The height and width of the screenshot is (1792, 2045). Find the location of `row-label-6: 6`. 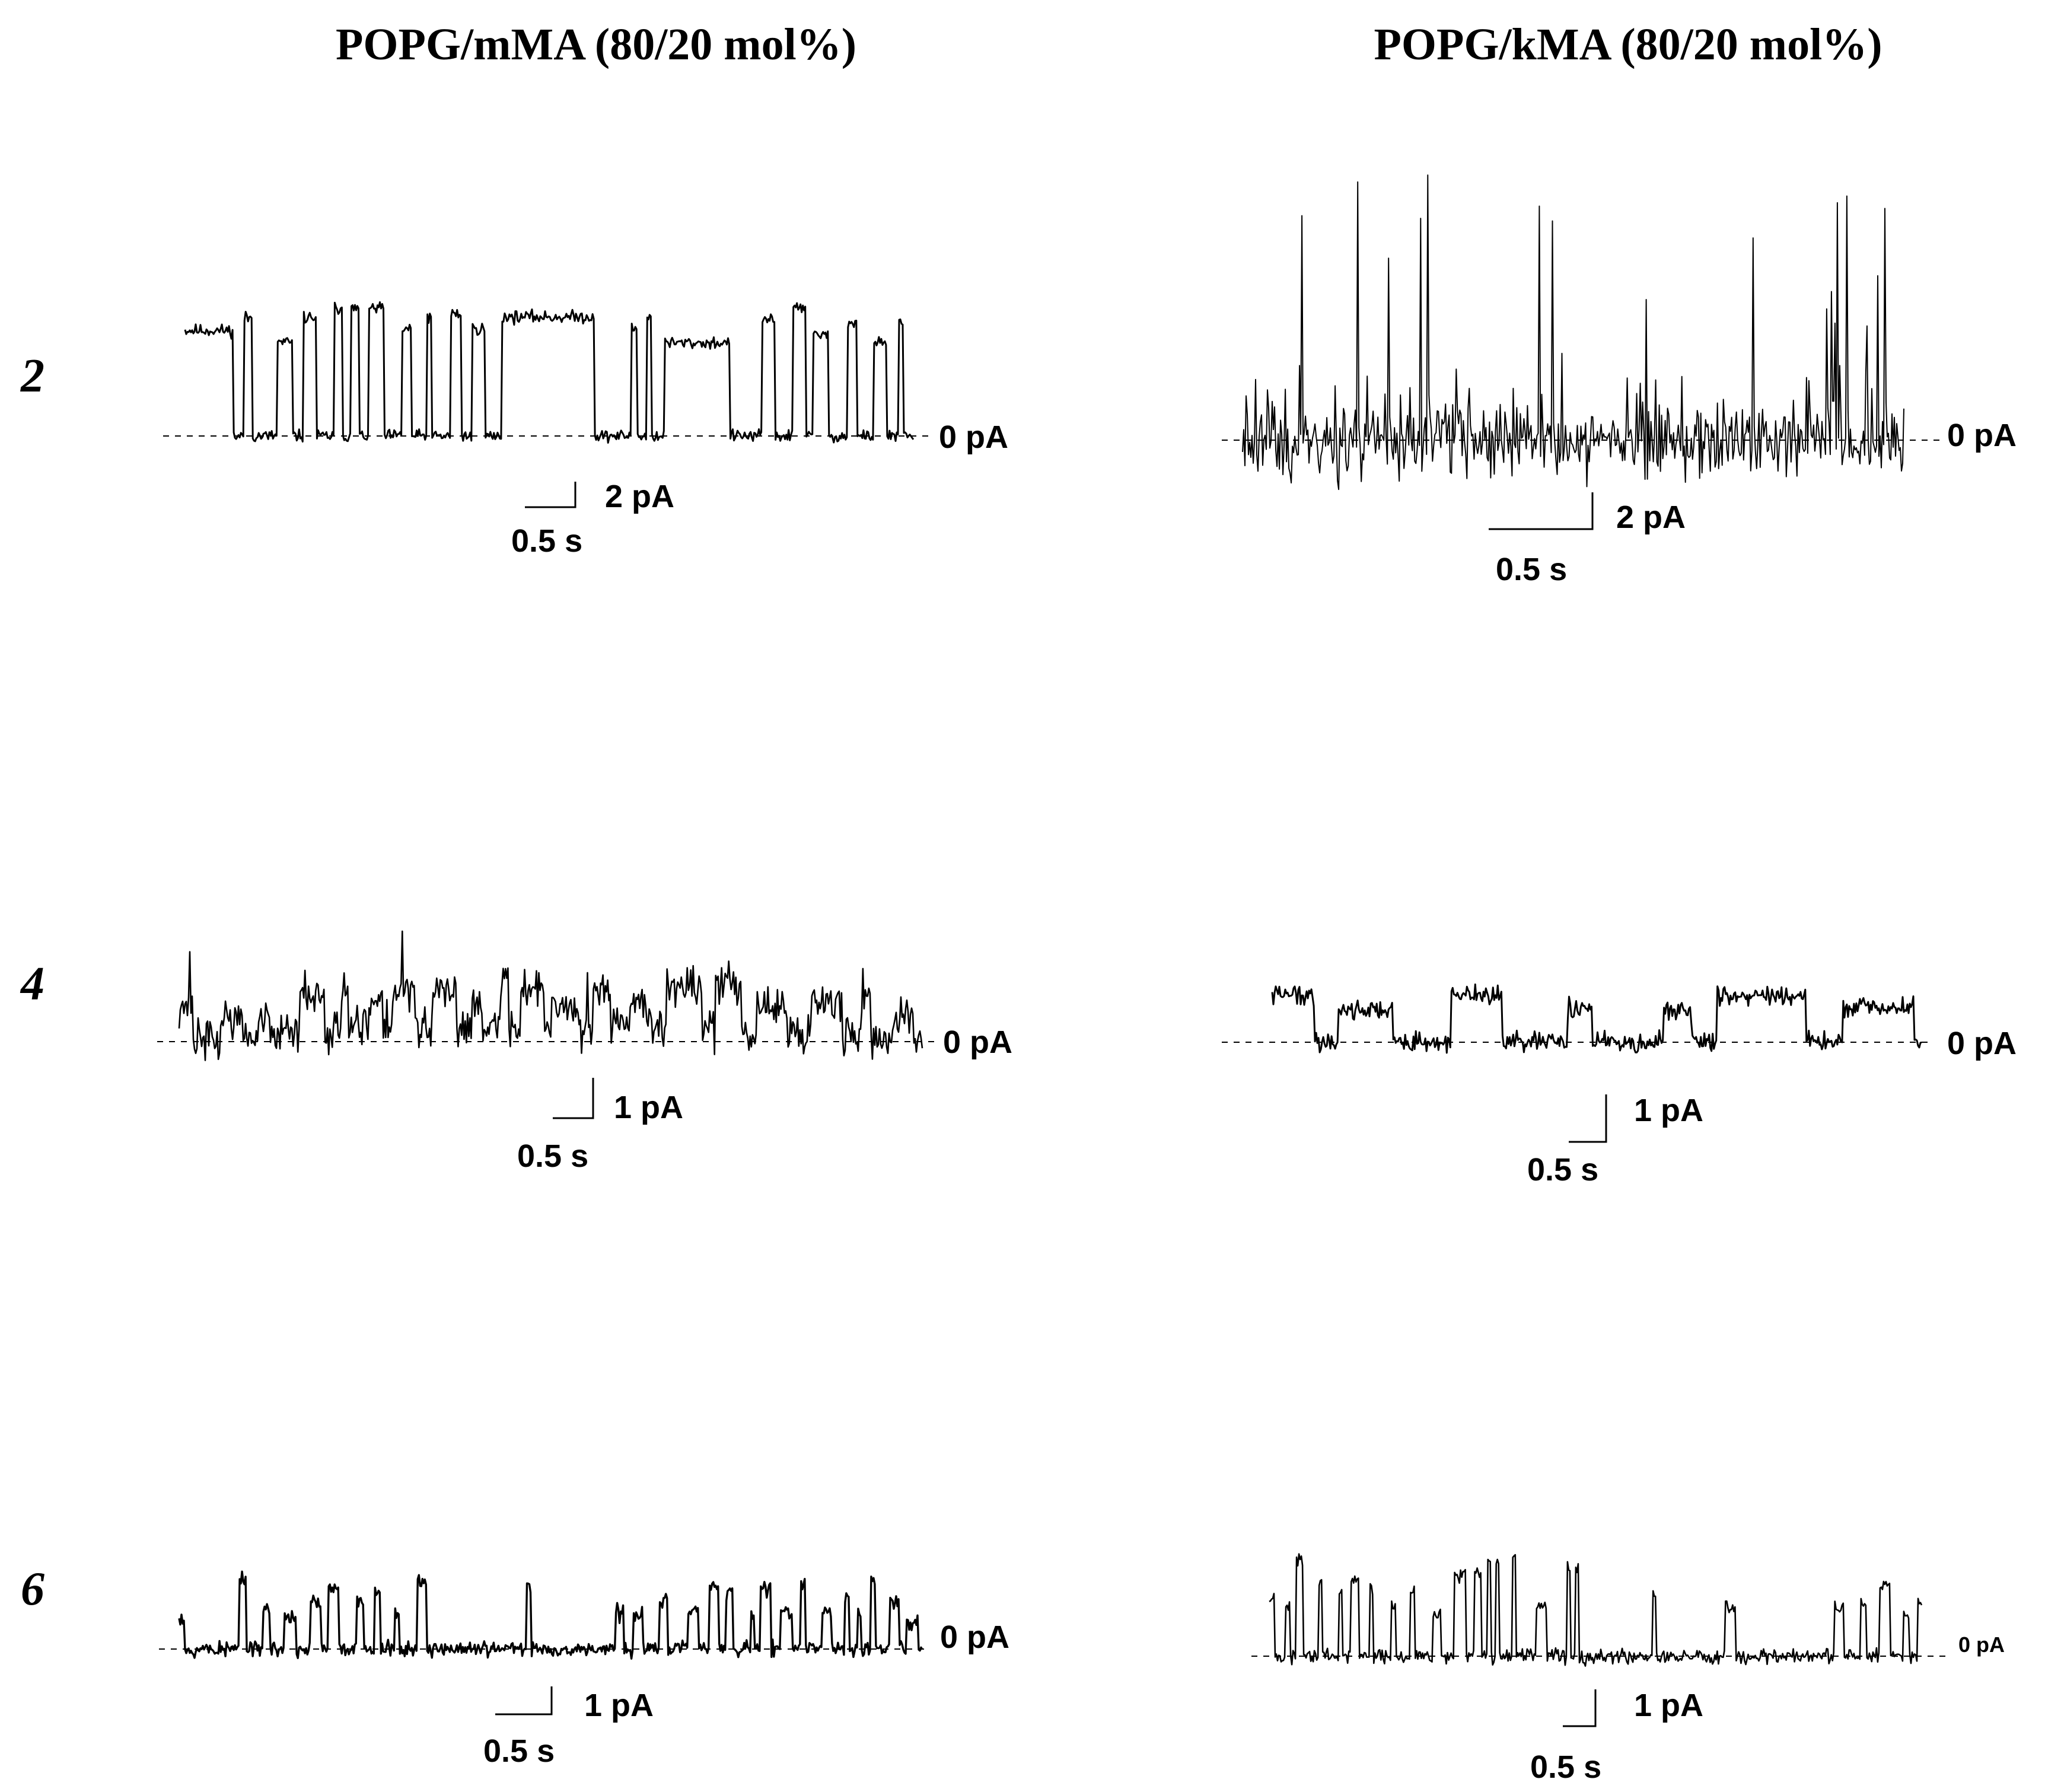

row-label-6: 6 is located at coordinates (32, 1589).